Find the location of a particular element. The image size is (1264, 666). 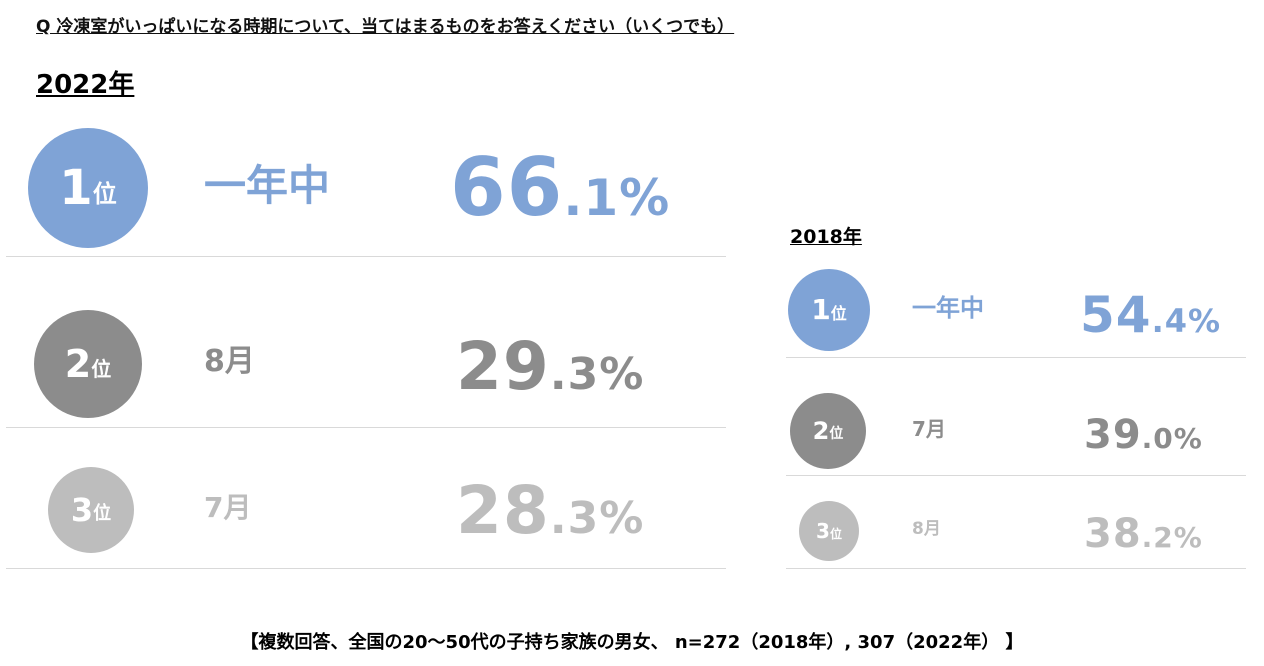

percentage-integer: 29 is located at coordinates (503, 366).